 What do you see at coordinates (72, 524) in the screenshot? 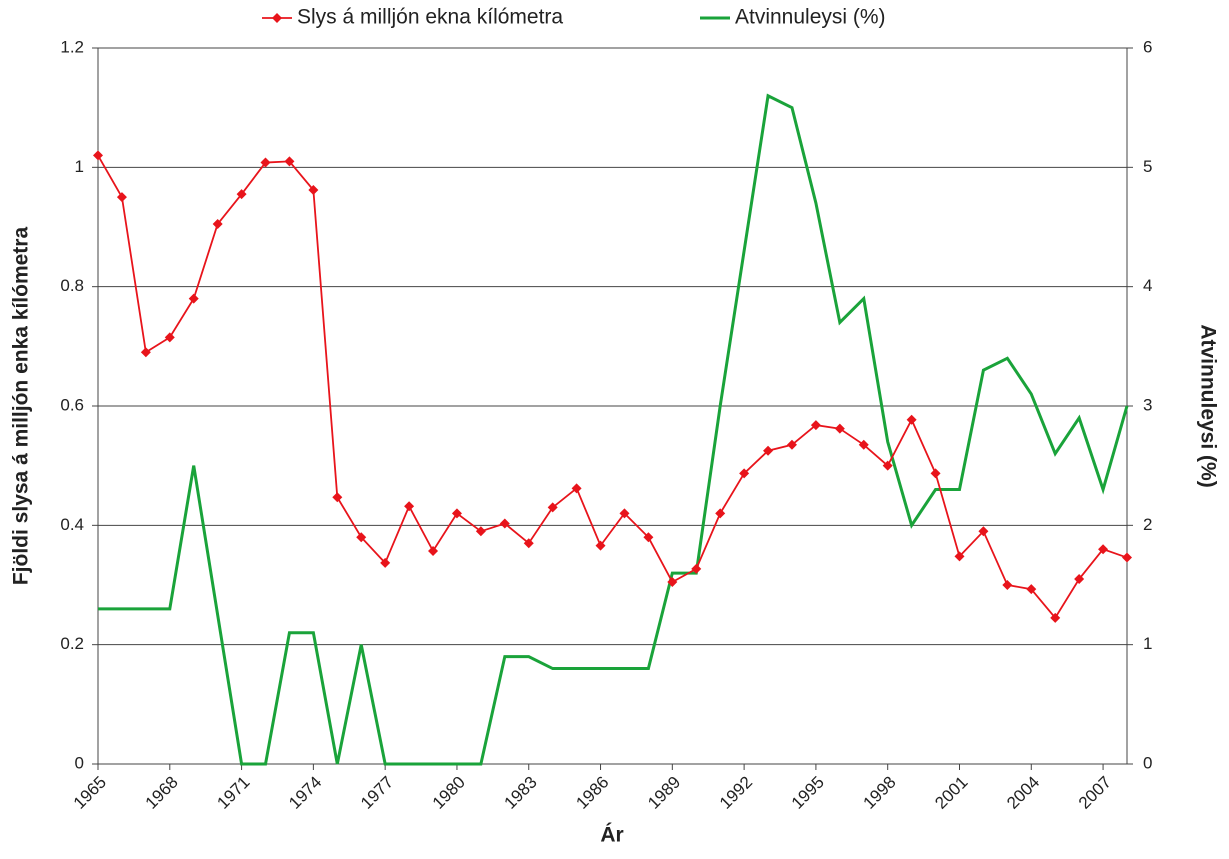
I see `y-tick-label: 0.4` at bounding box center [72, 524].